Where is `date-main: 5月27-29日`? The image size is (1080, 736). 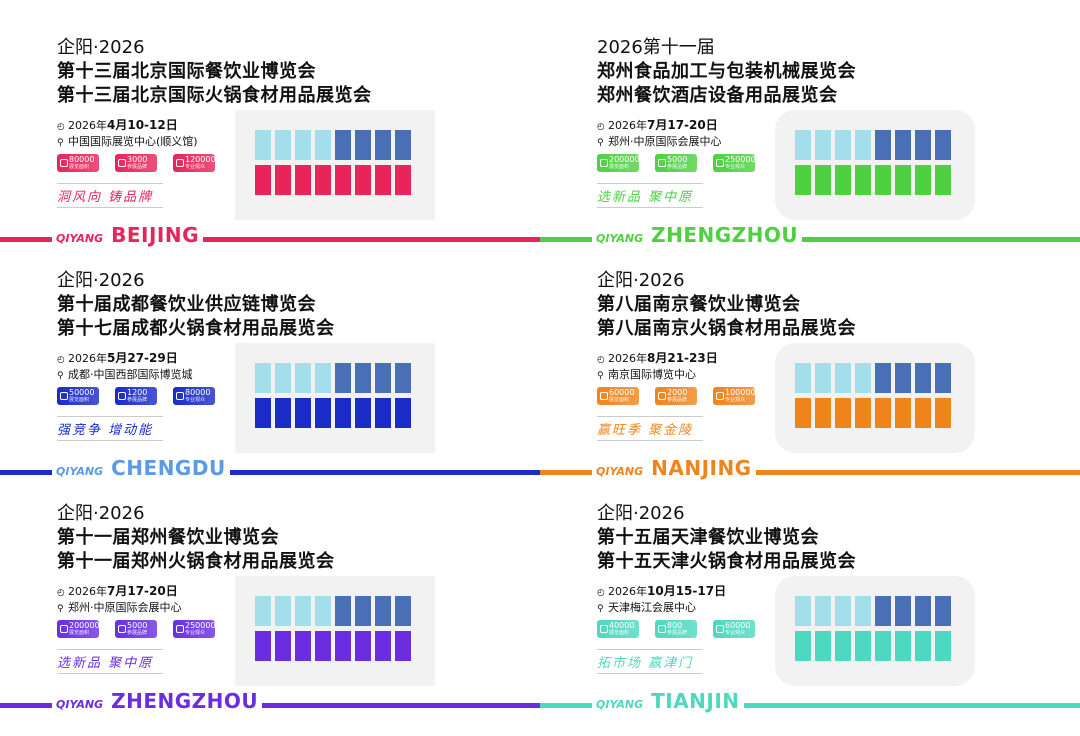 date-main: 5月27-29日 is located at coordinates (142, 358).